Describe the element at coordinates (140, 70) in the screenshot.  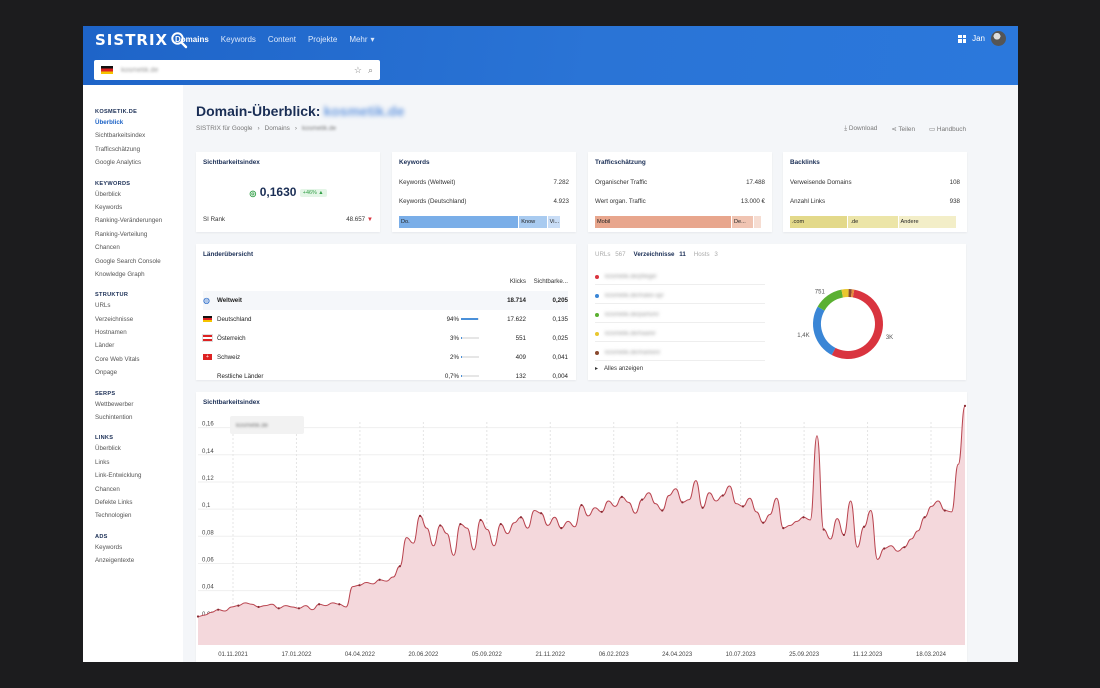
I see `search-input: kosmetik.de` at that location.